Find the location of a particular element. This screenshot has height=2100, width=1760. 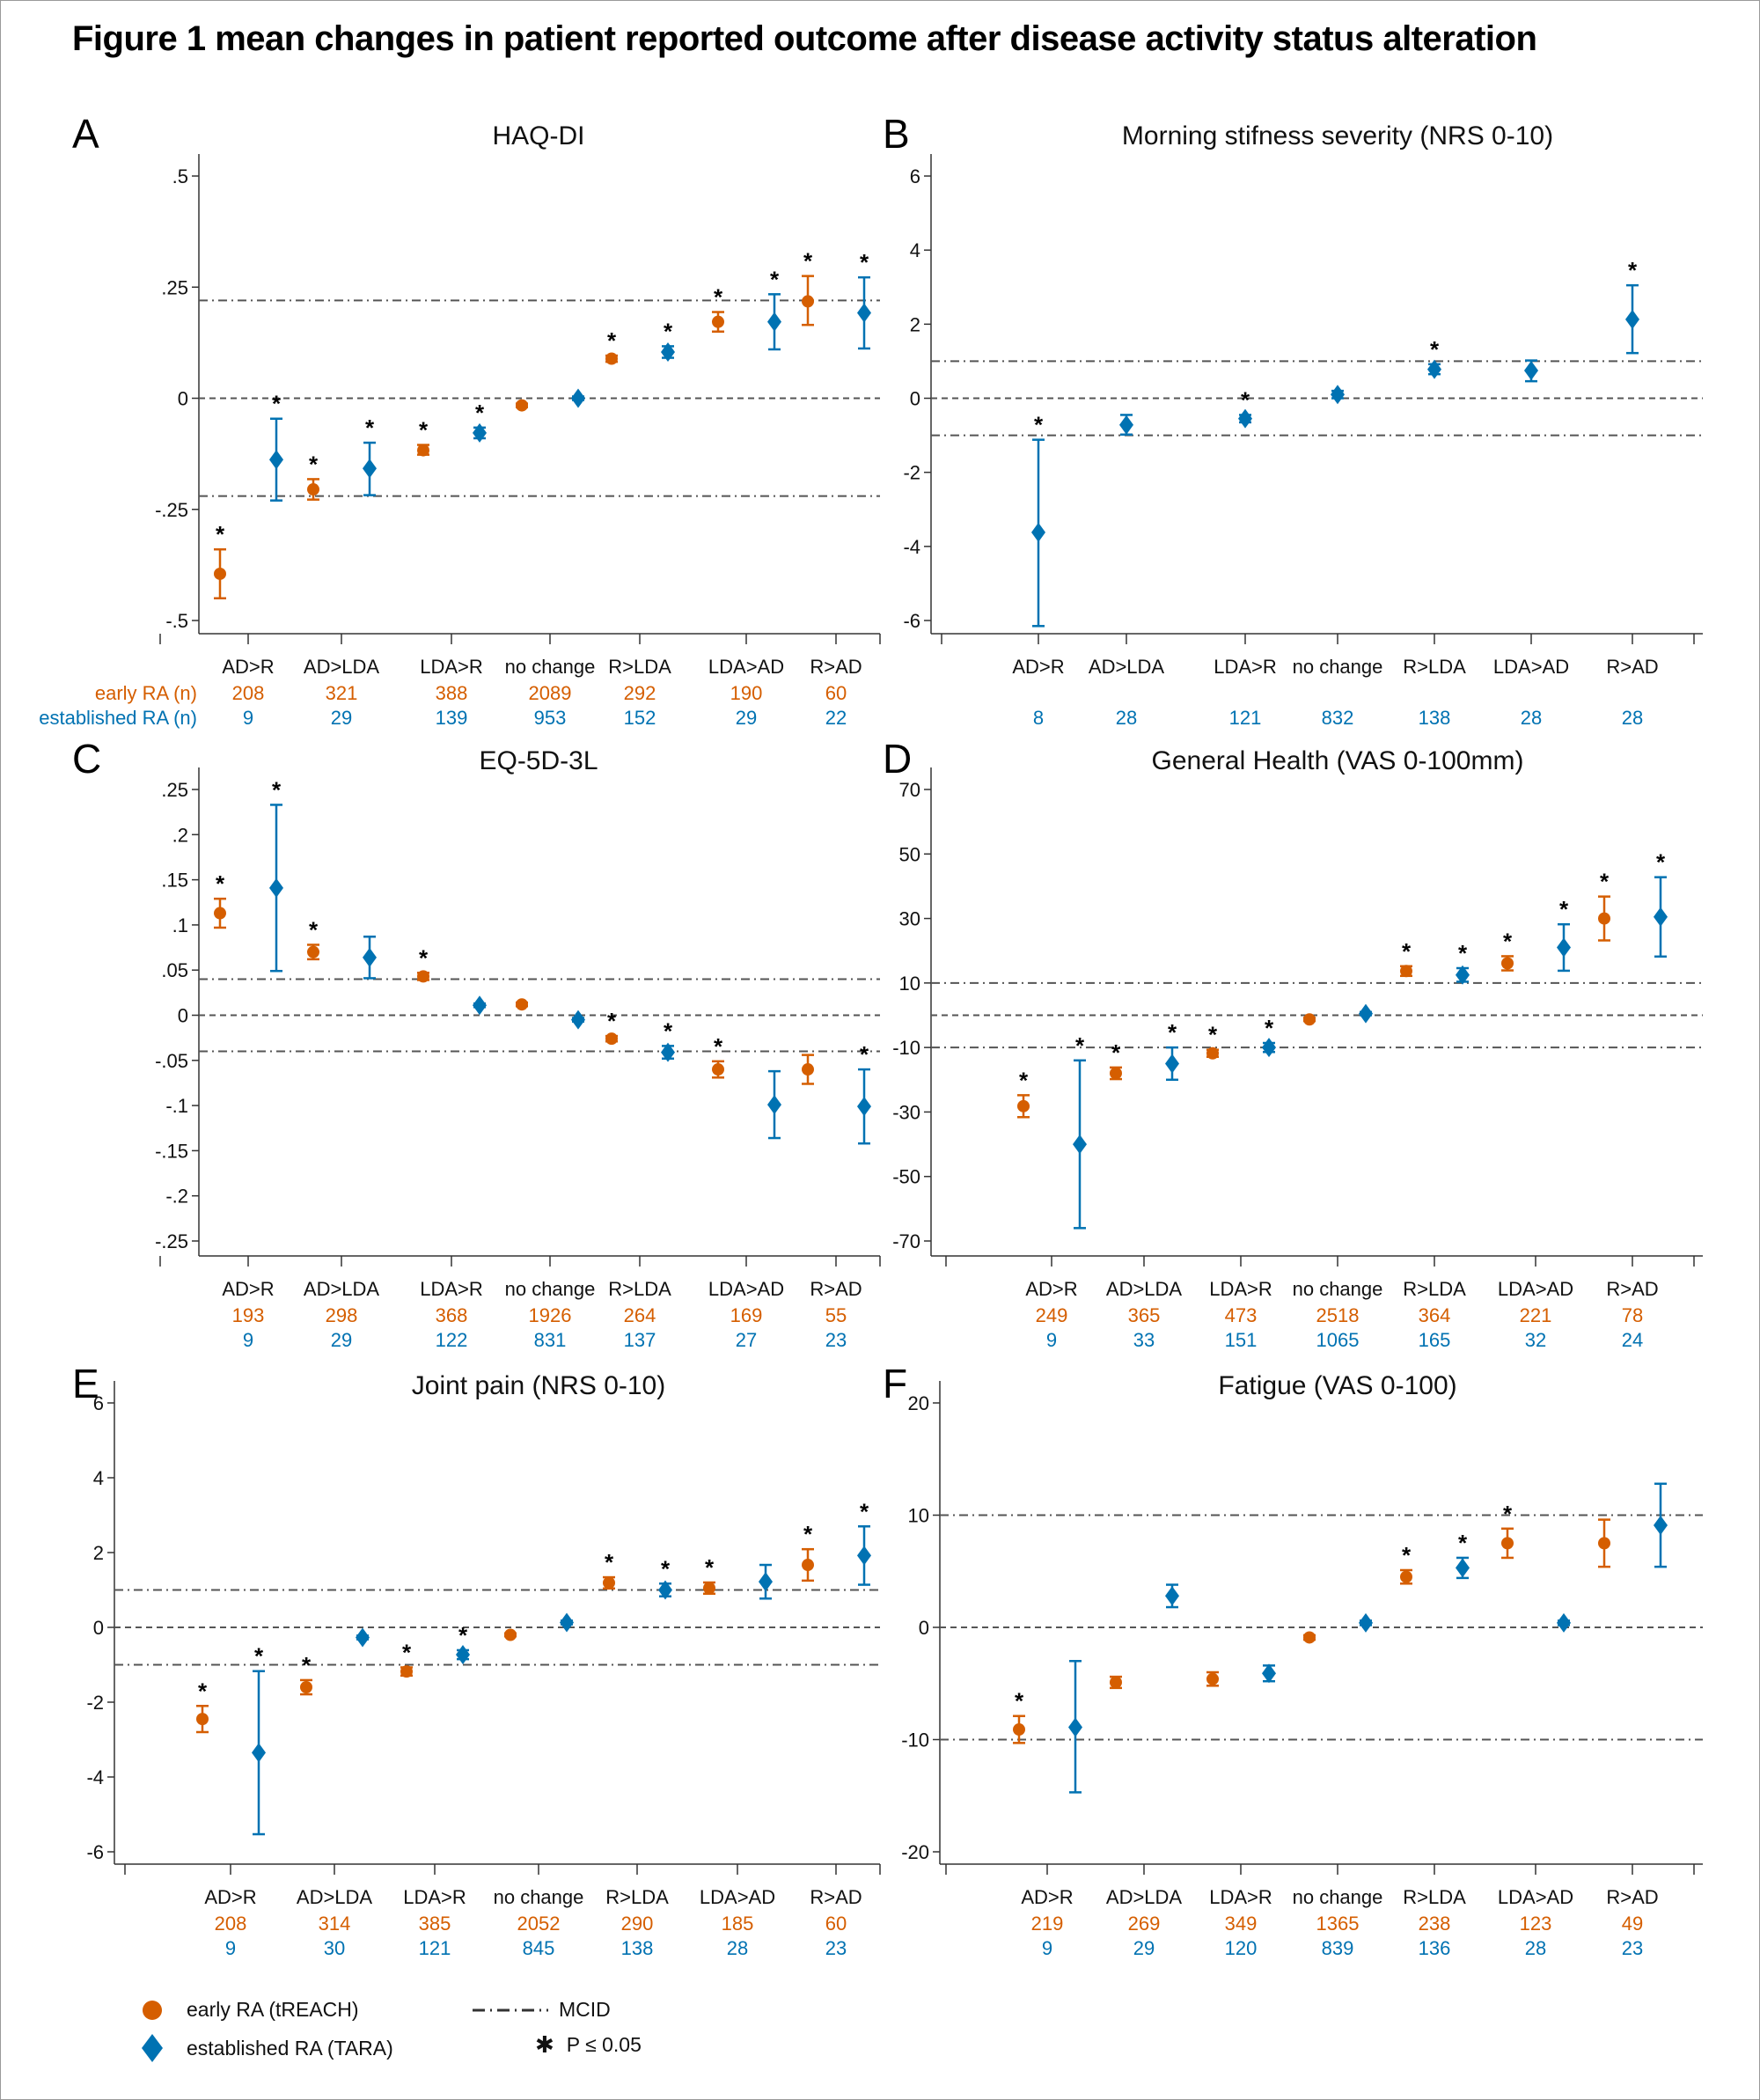

y-tick-label: 30 is located at coordinates (909, 919).